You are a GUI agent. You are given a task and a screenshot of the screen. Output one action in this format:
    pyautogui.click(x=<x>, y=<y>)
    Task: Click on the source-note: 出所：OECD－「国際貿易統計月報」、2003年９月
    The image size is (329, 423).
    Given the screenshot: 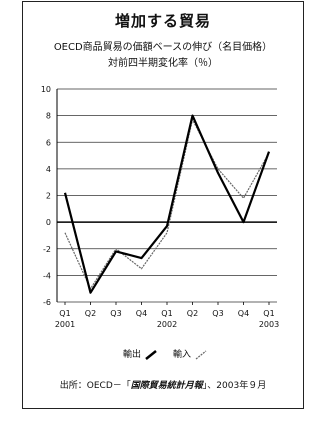 What is the action you would take?
    pyautogui.click(x=163, y=384)
    